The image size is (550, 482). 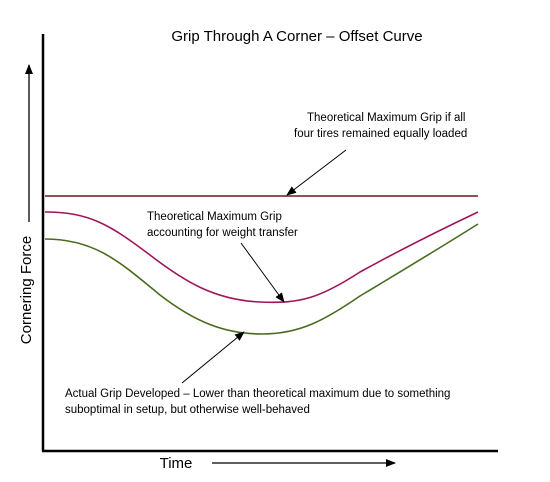 I want to click on annotation-weight-transfer-line-2: accounting for weight transfer, so click(x=222, y=233).